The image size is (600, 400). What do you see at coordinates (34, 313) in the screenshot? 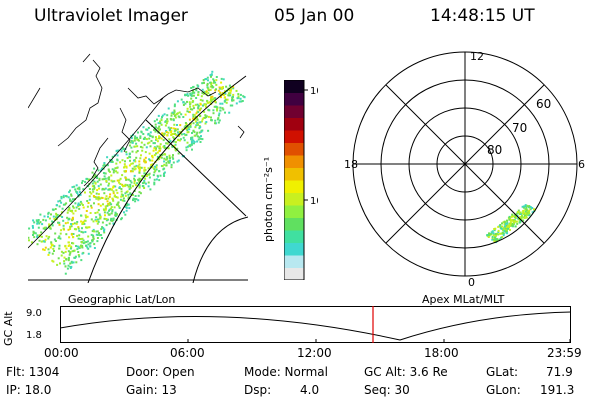
I see `altitude-tick-9: 9.0` at bounding box center [34, 313].